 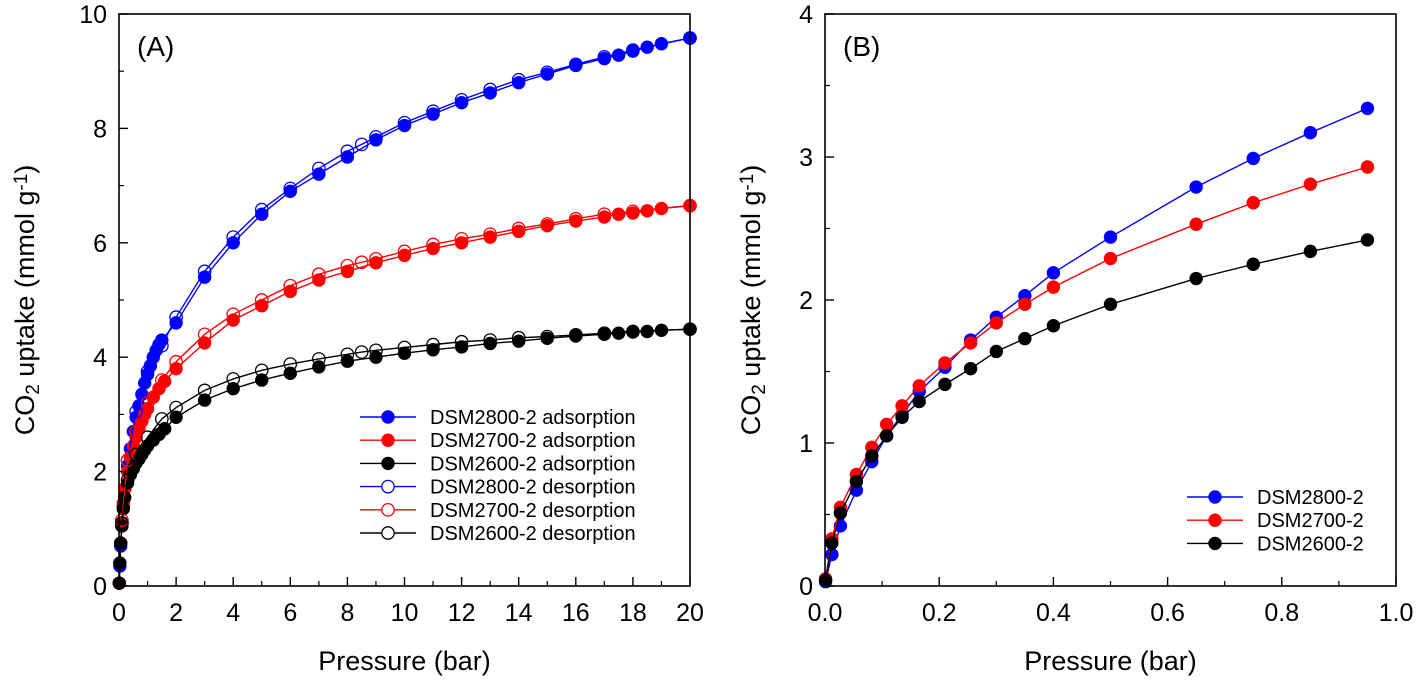 What do you see at coordinates (576, 613) in the screenshot?
I see `x-tick-label: 16` at bounding box center [576, 613].